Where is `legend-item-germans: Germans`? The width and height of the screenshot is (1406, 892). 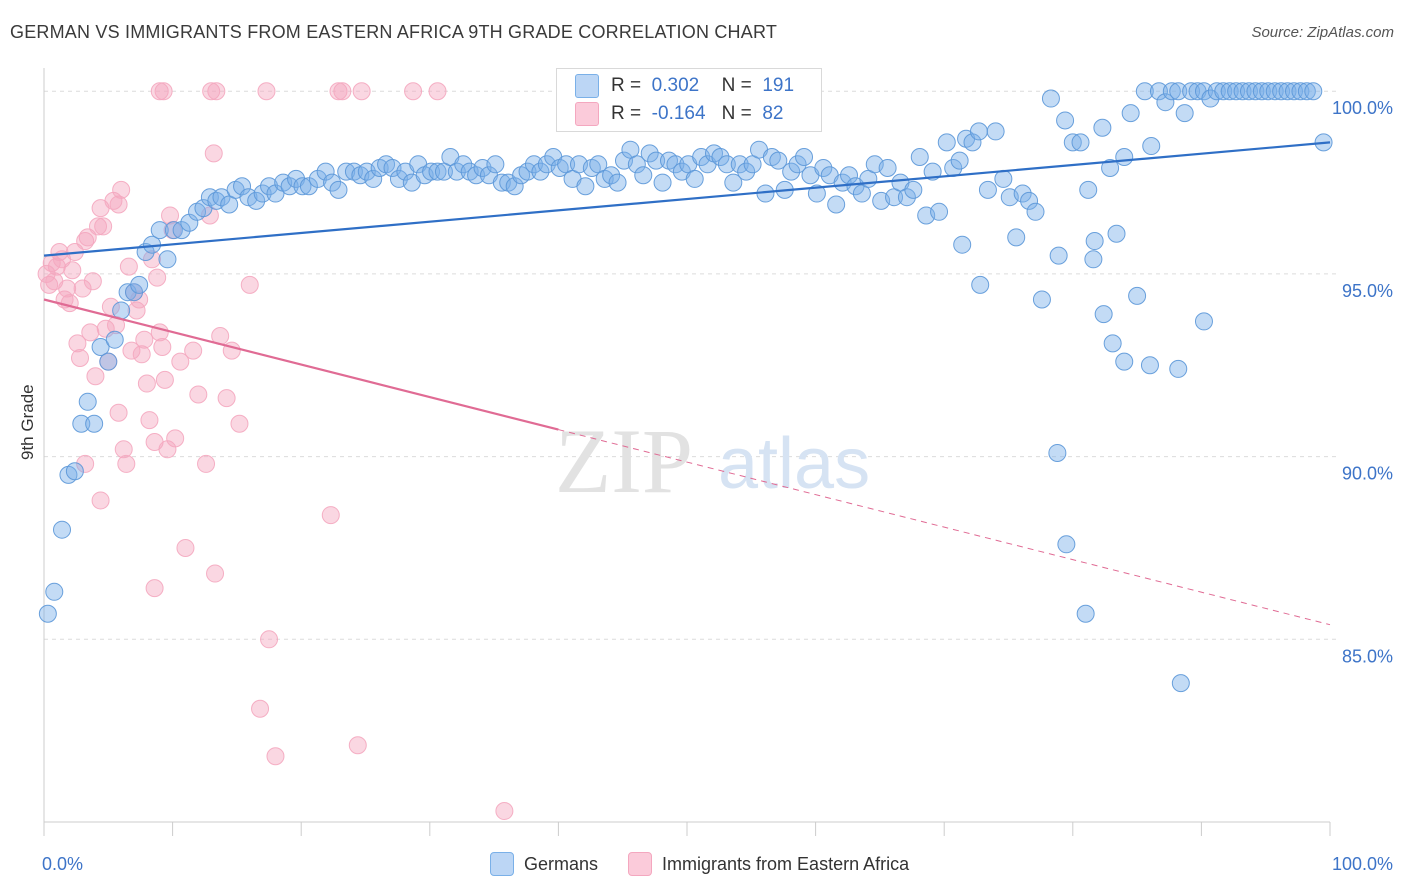 legend-item-germans: Germans is located at coordinates (544, 864).